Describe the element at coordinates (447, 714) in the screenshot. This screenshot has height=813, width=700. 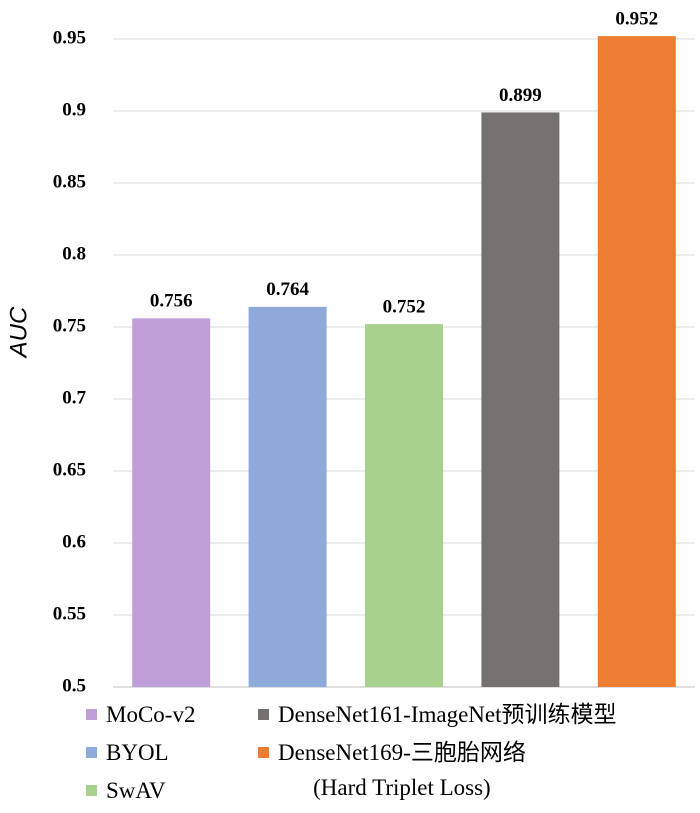
I see `legend-label: DenseNet161-ImageNet预训练模型` at that location.